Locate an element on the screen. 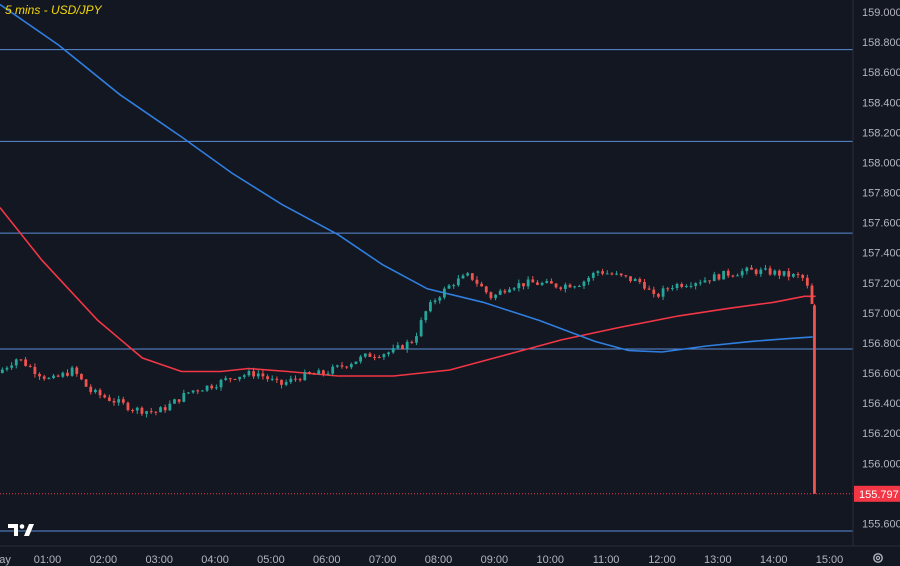 The height and width of the screenshot is (566, 900). y-tick-label: 157.800 is located at coordinates (881, 194).